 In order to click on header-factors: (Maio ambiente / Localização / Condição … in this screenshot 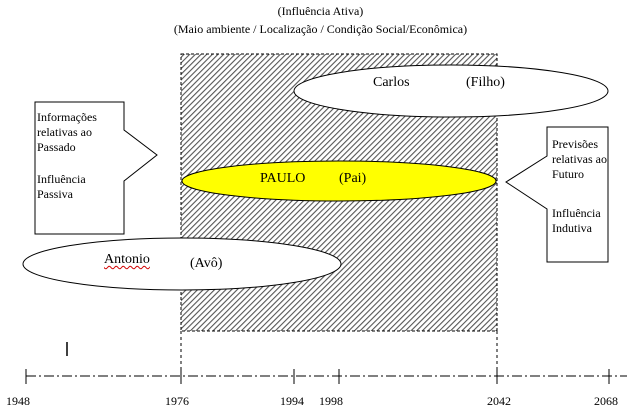, I will do `click(320, 29)`.